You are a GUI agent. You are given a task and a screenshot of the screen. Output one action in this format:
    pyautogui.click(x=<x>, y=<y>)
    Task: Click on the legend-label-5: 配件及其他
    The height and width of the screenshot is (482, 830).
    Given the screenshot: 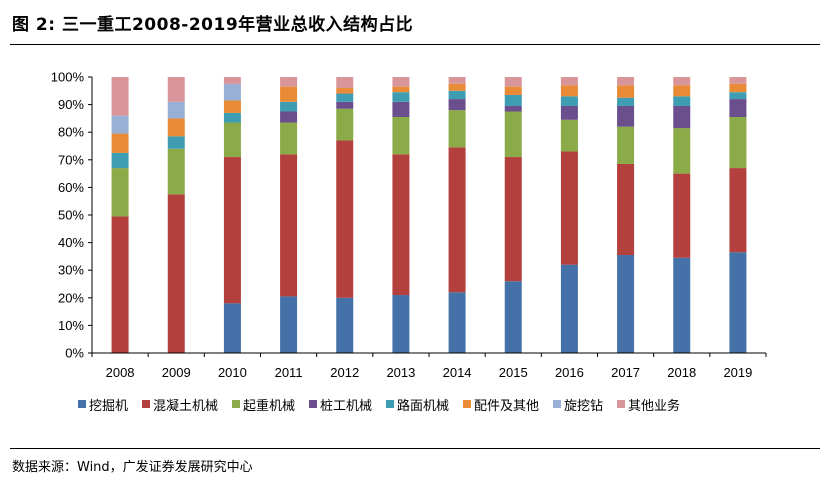 What is the action you would take?
    pyautogui.click(x=506, y=406)
    